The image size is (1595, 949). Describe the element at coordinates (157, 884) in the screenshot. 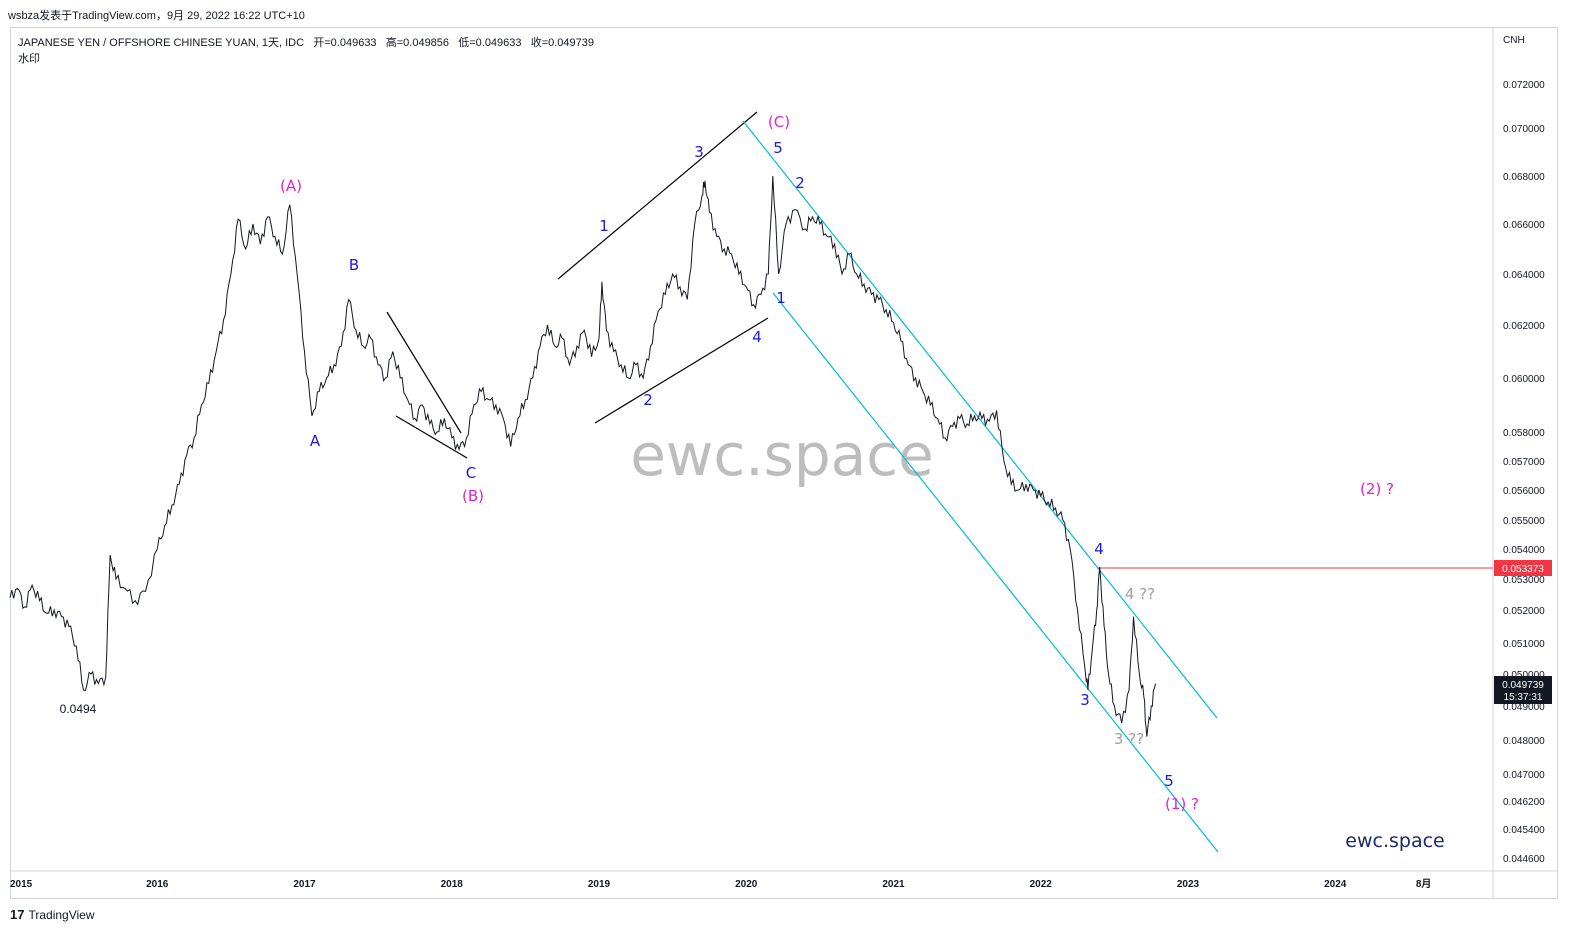

I see `x-tick-label: 2016` at that location.